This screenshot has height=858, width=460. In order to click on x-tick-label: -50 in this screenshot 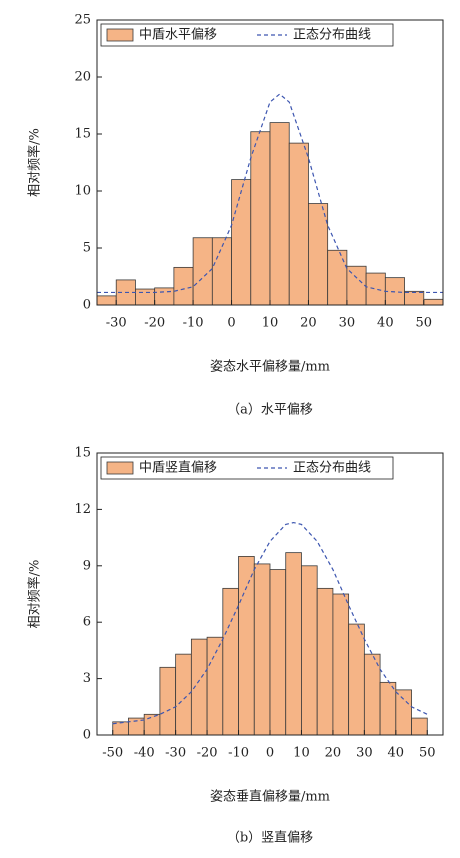, I will do `click(112, 753)`.